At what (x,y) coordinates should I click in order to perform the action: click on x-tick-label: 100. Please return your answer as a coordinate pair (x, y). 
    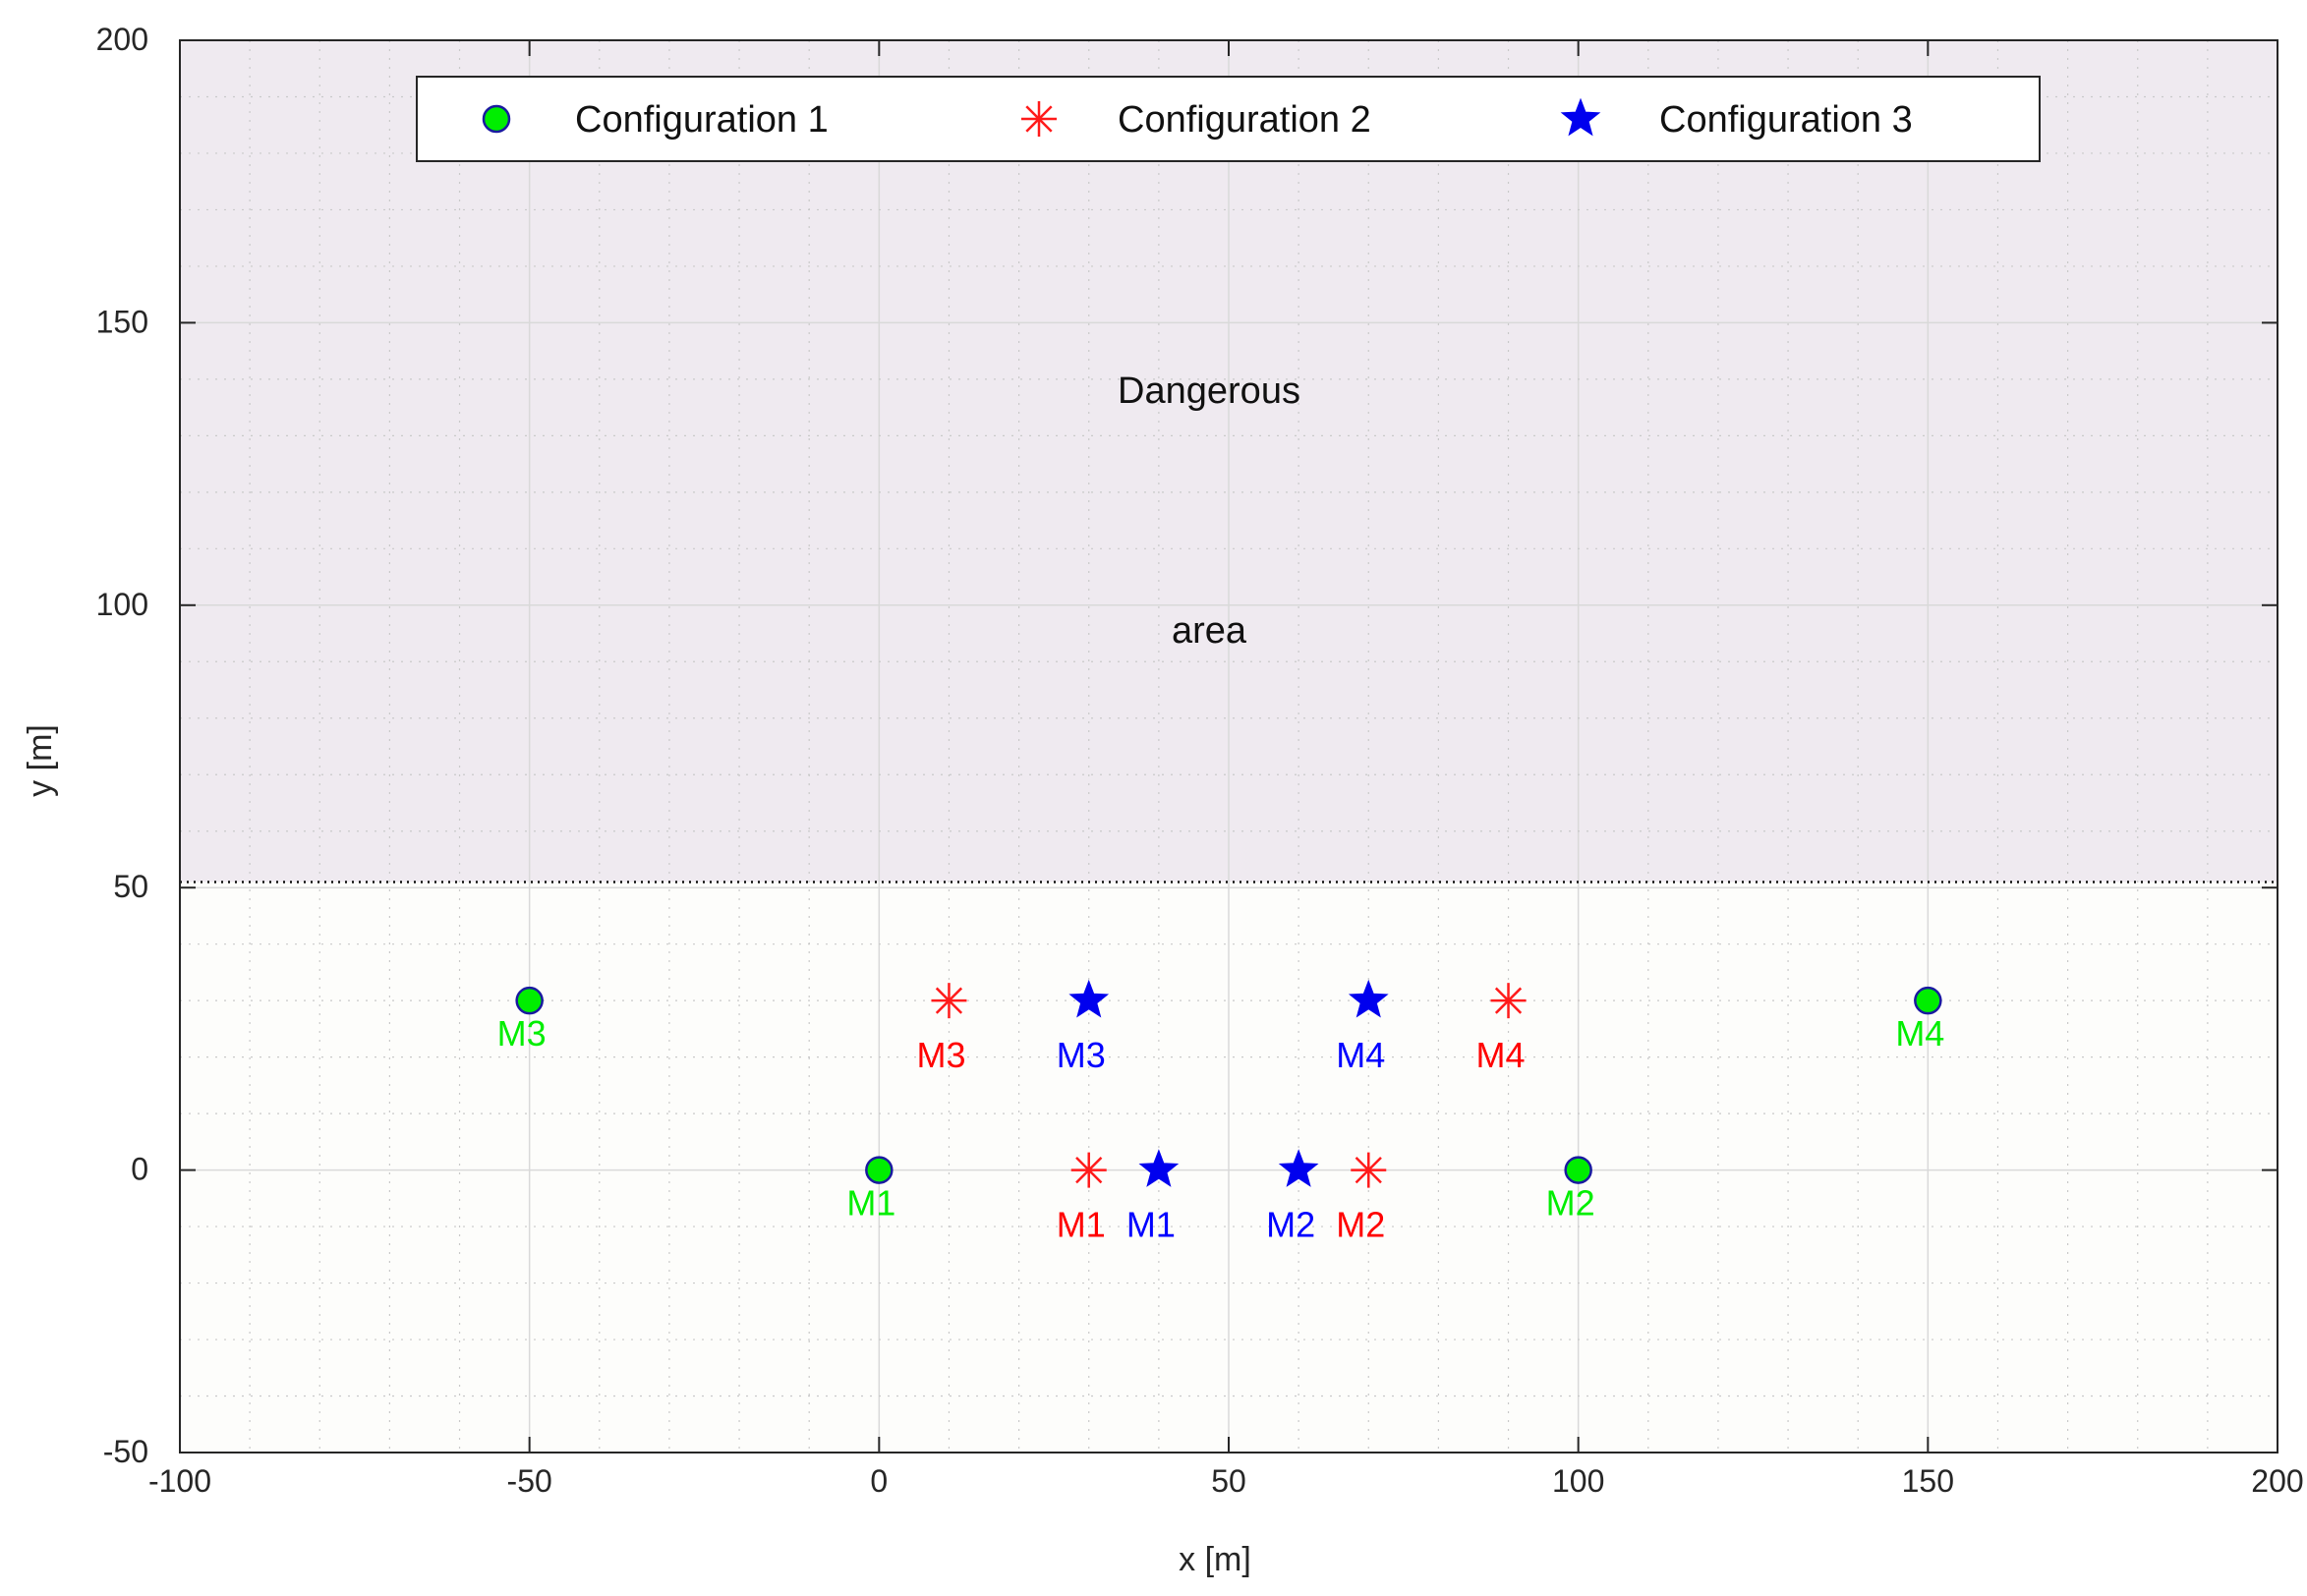
    Looking at the image, I should click on (1578, 1481).